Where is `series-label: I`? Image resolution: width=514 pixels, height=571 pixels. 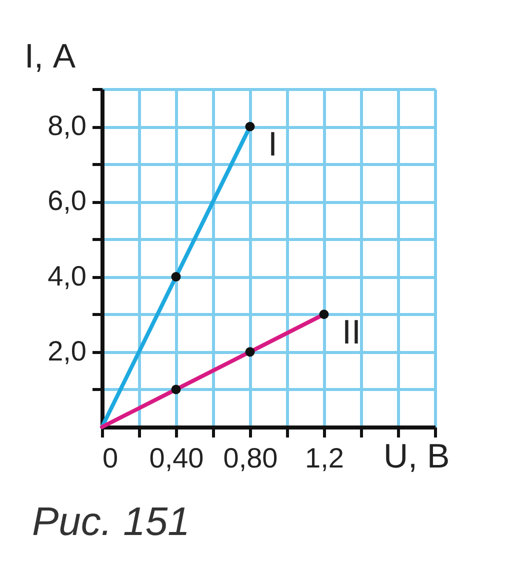
series-label: I is located at coordinates (273, 145).